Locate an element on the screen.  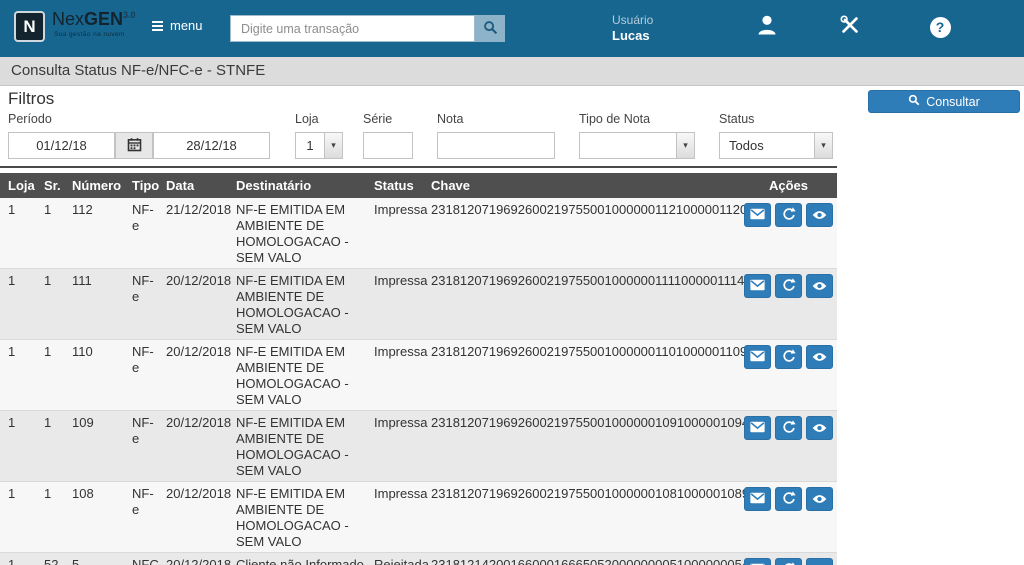
consultar-button: Consultar is located at coordinates (944, 101).